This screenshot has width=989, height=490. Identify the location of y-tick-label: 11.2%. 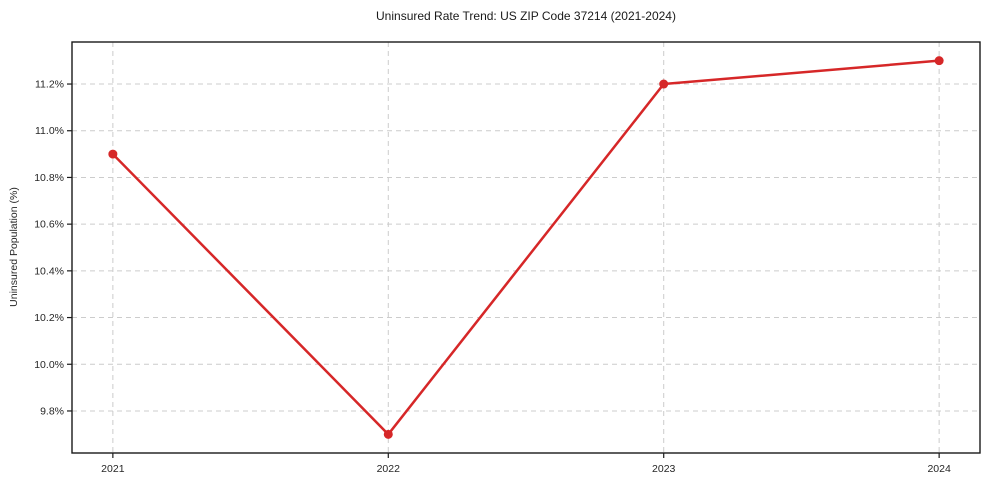
(49, 85).